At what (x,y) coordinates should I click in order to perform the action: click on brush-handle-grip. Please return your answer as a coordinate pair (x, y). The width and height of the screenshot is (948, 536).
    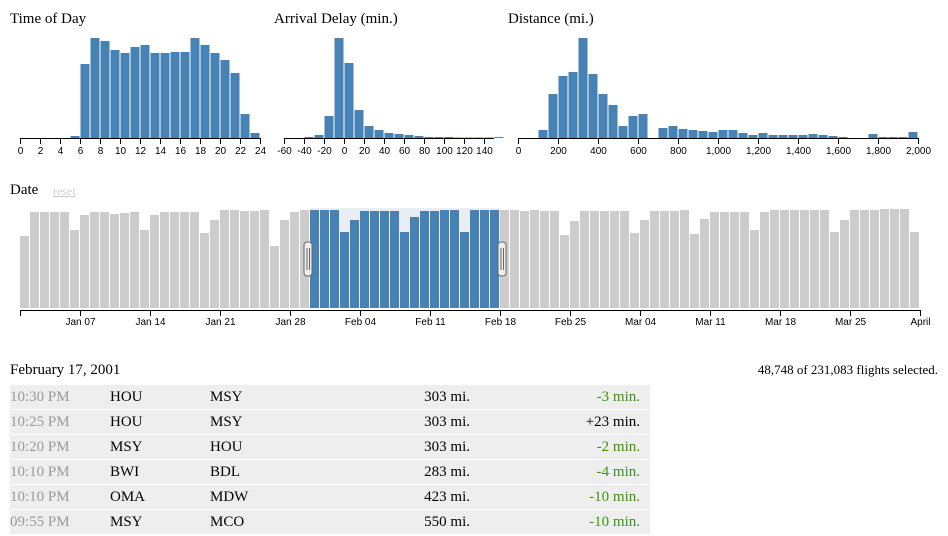
    Looking at the image, I should click on (308, 259).